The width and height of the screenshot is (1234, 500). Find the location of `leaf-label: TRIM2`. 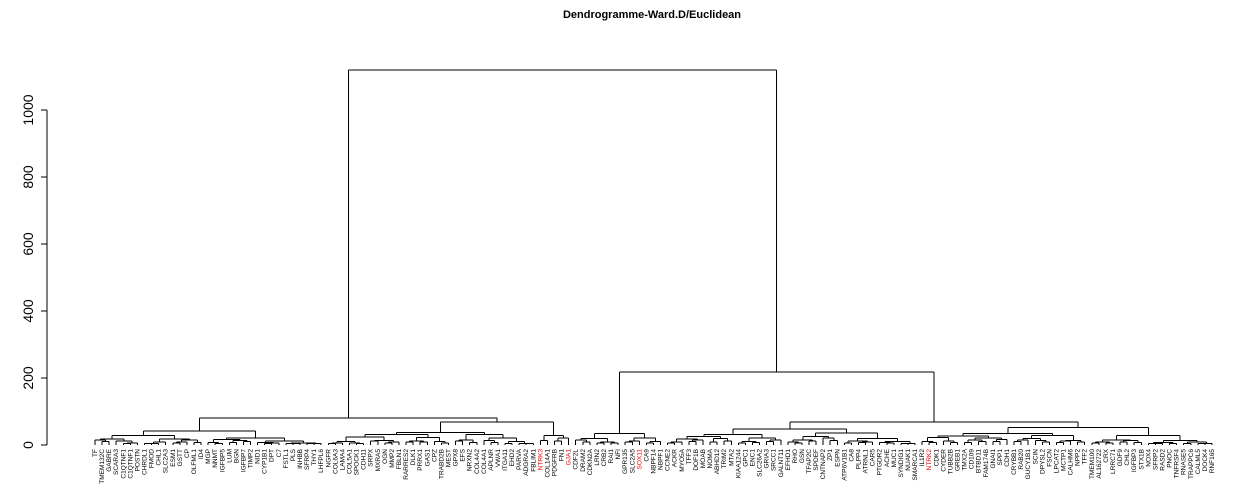

leaf-label: TRIM2 is located at coordinates (724, 459).